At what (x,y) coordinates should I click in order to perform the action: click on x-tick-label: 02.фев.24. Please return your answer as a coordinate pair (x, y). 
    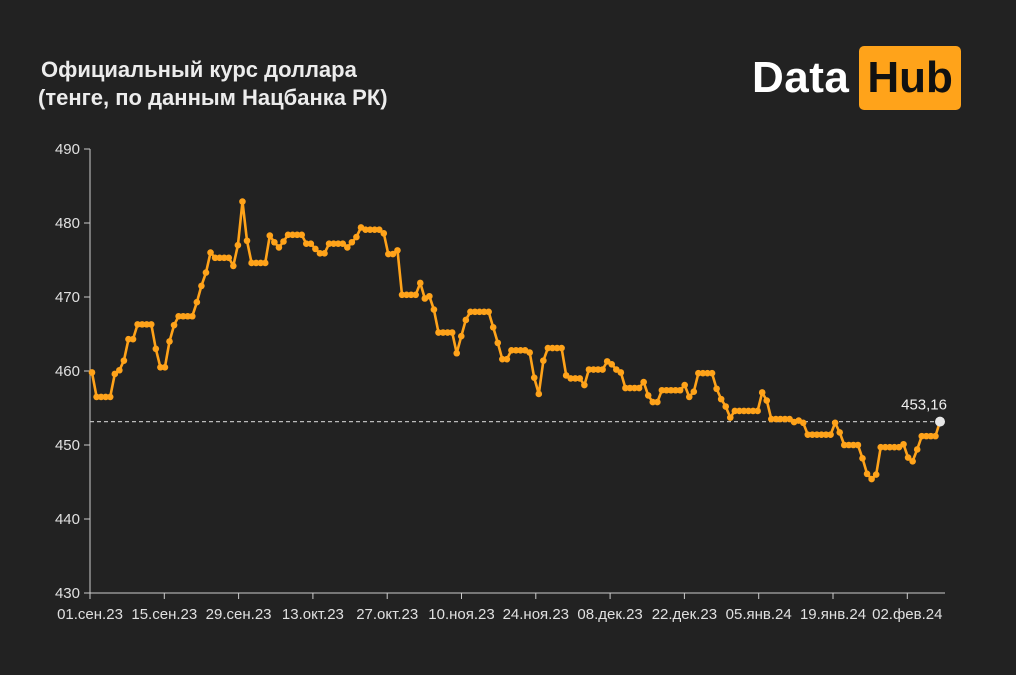
    Looking at the image, I should click on (907, 614).